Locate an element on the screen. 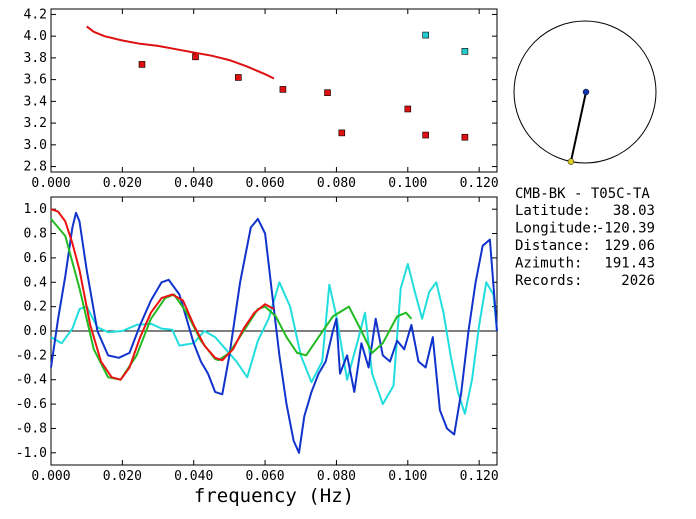  info-label: Azimuth: is located at coordinates (548, 264).